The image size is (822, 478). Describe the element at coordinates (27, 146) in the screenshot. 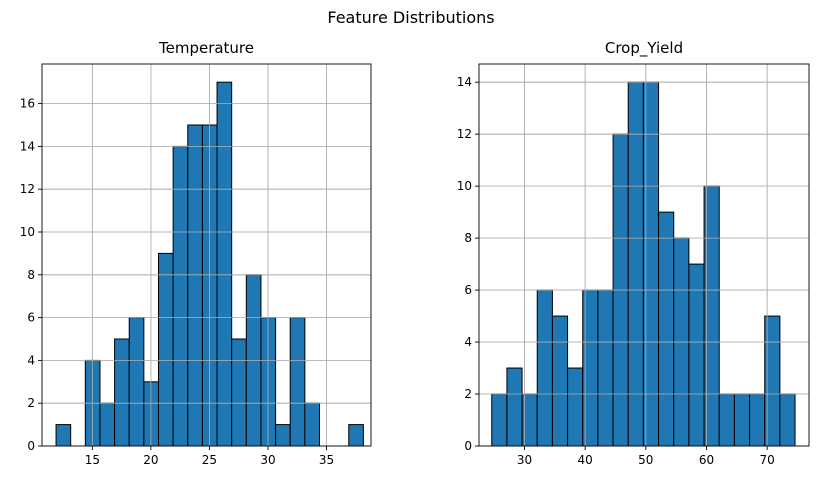

I see `temperature-y-tick-label: 14` at that location.